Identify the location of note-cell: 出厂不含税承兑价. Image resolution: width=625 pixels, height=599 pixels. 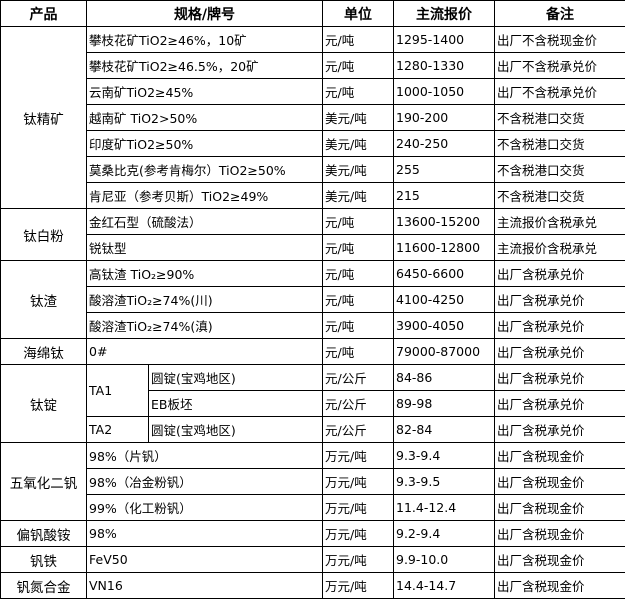
(559, 65).